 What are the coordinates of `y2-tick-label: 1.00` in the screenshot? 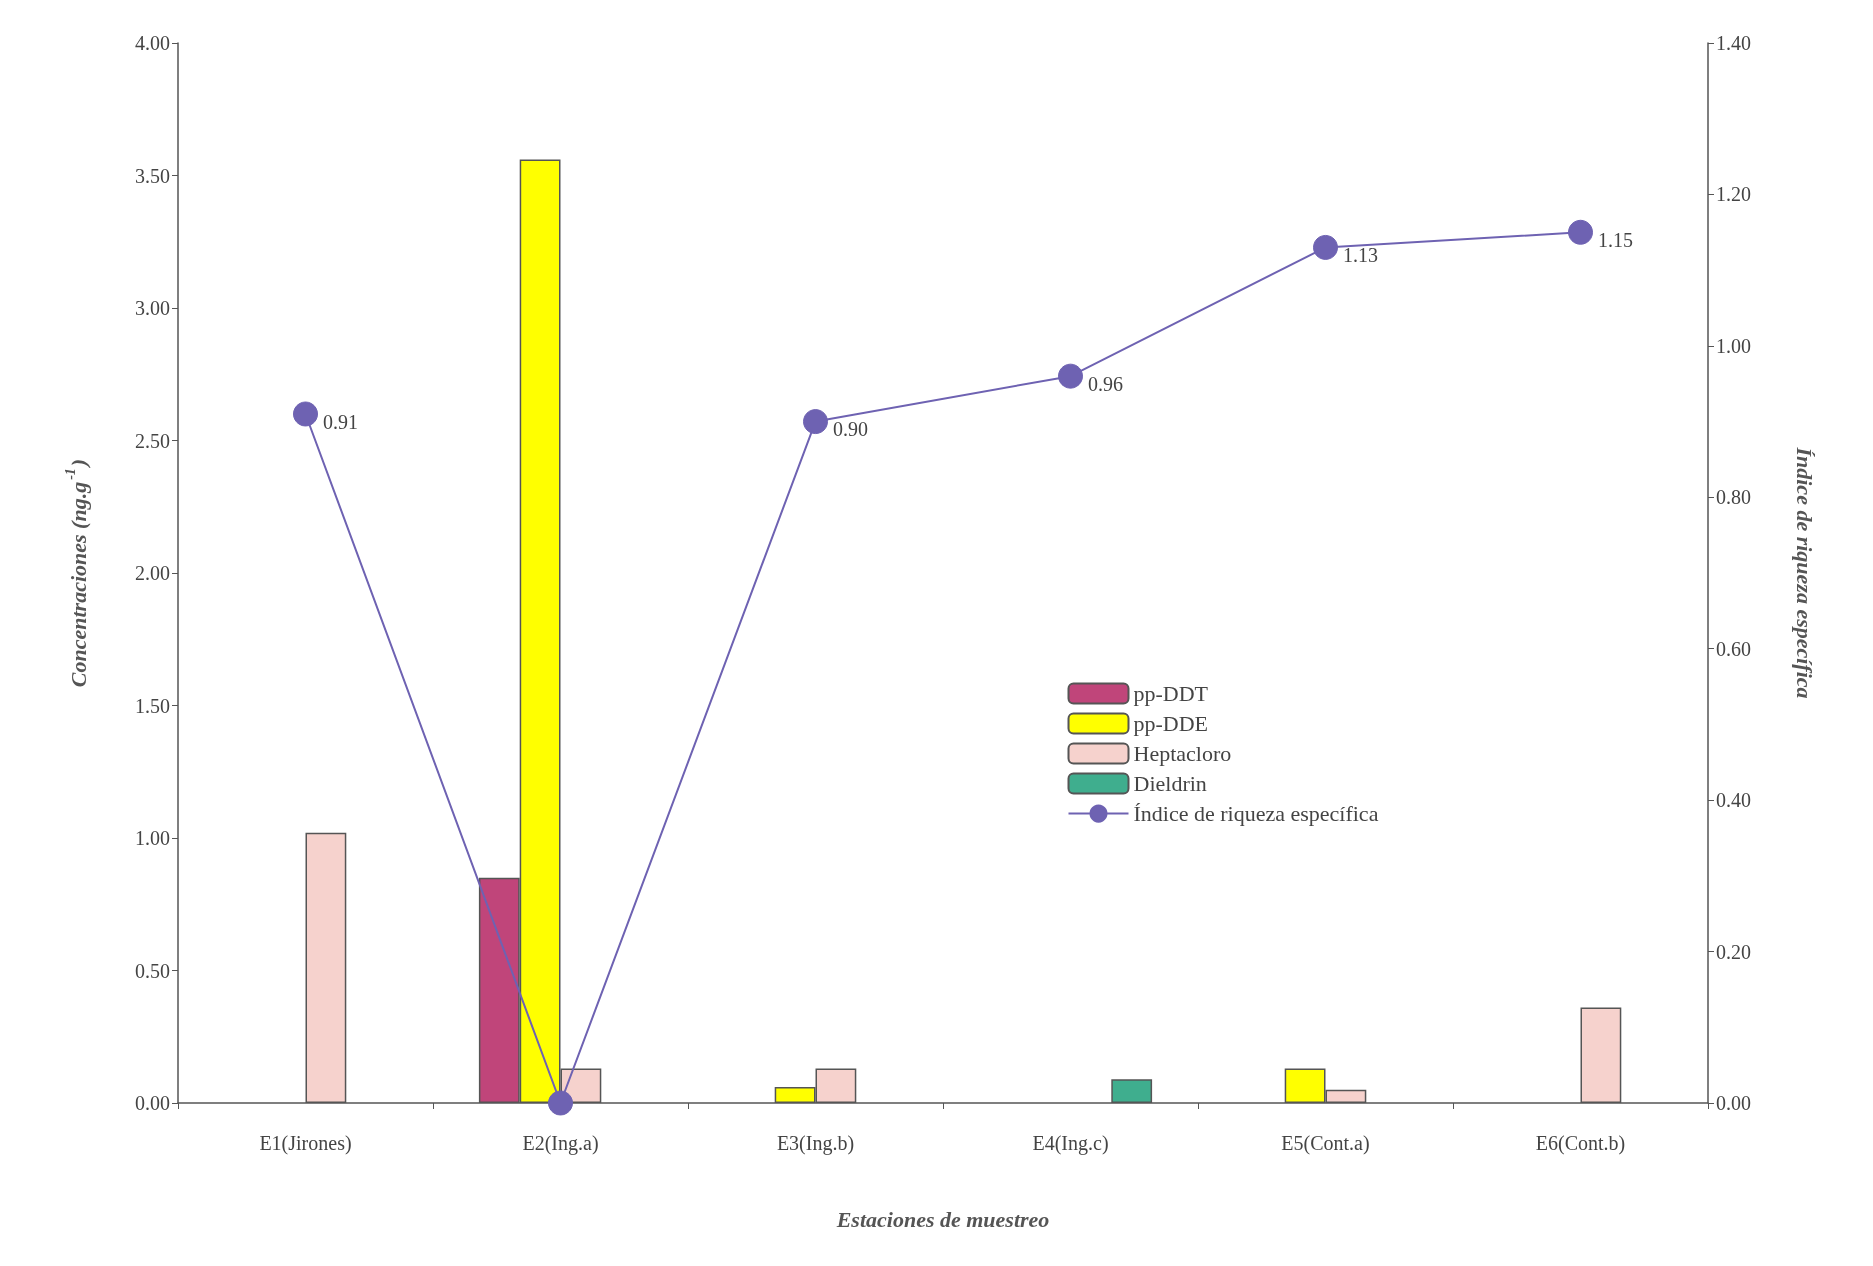 It's located at (1733, 345).